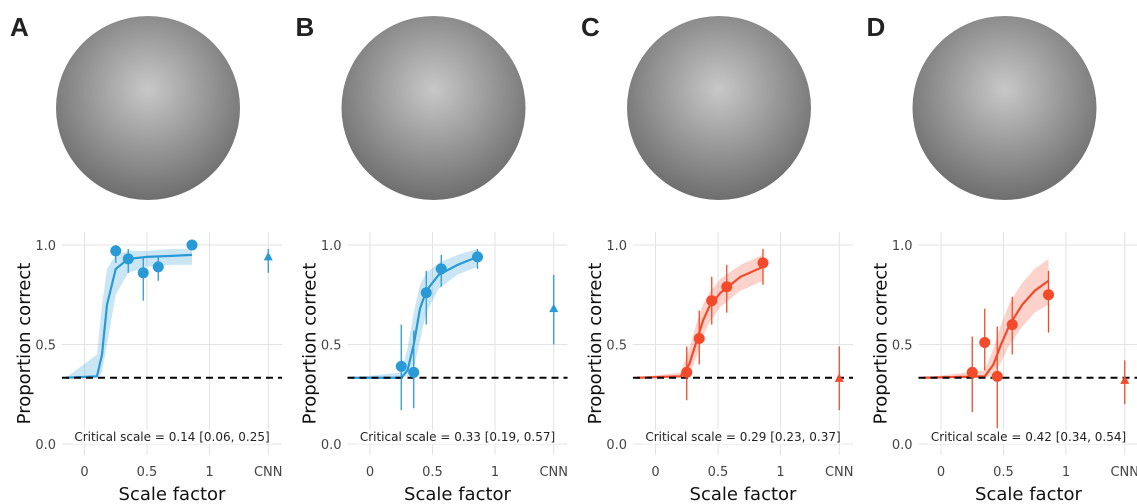  I want to click on annotation: Critical scale = 0.29 [0.23, 0.37], so click(742, 437).